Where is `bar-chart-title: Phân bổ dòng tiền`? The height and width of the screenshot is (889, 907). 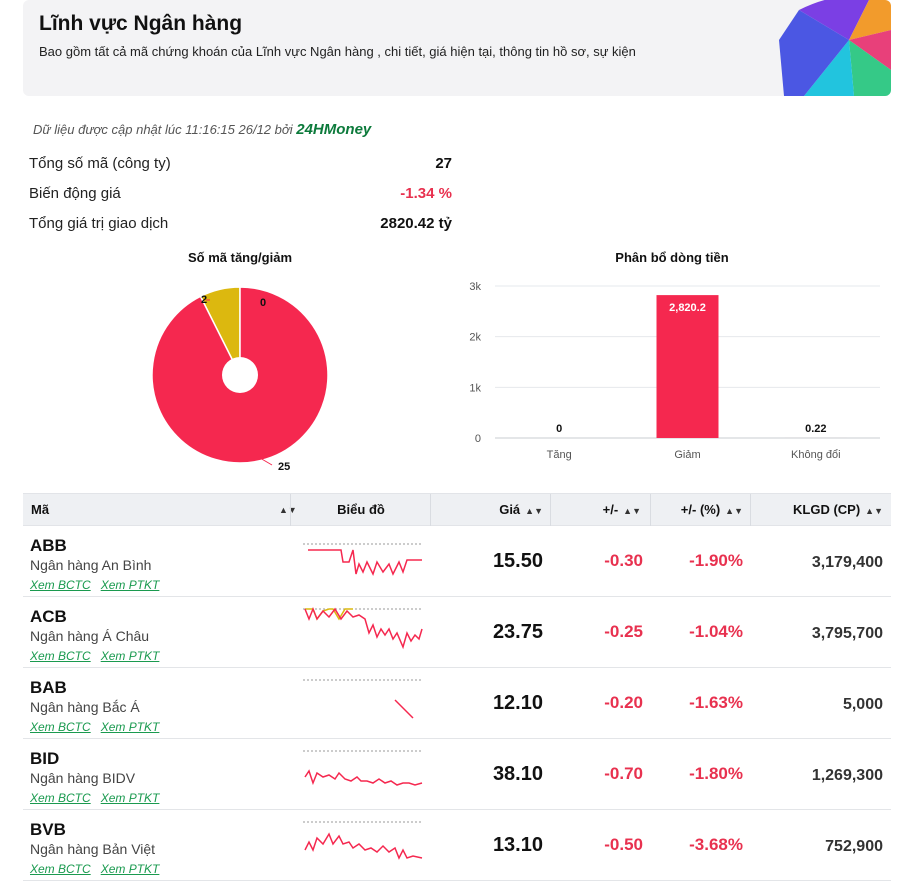 bar-chart-title: Phân bổ dòng tiền is located at coordinates (672, 257).